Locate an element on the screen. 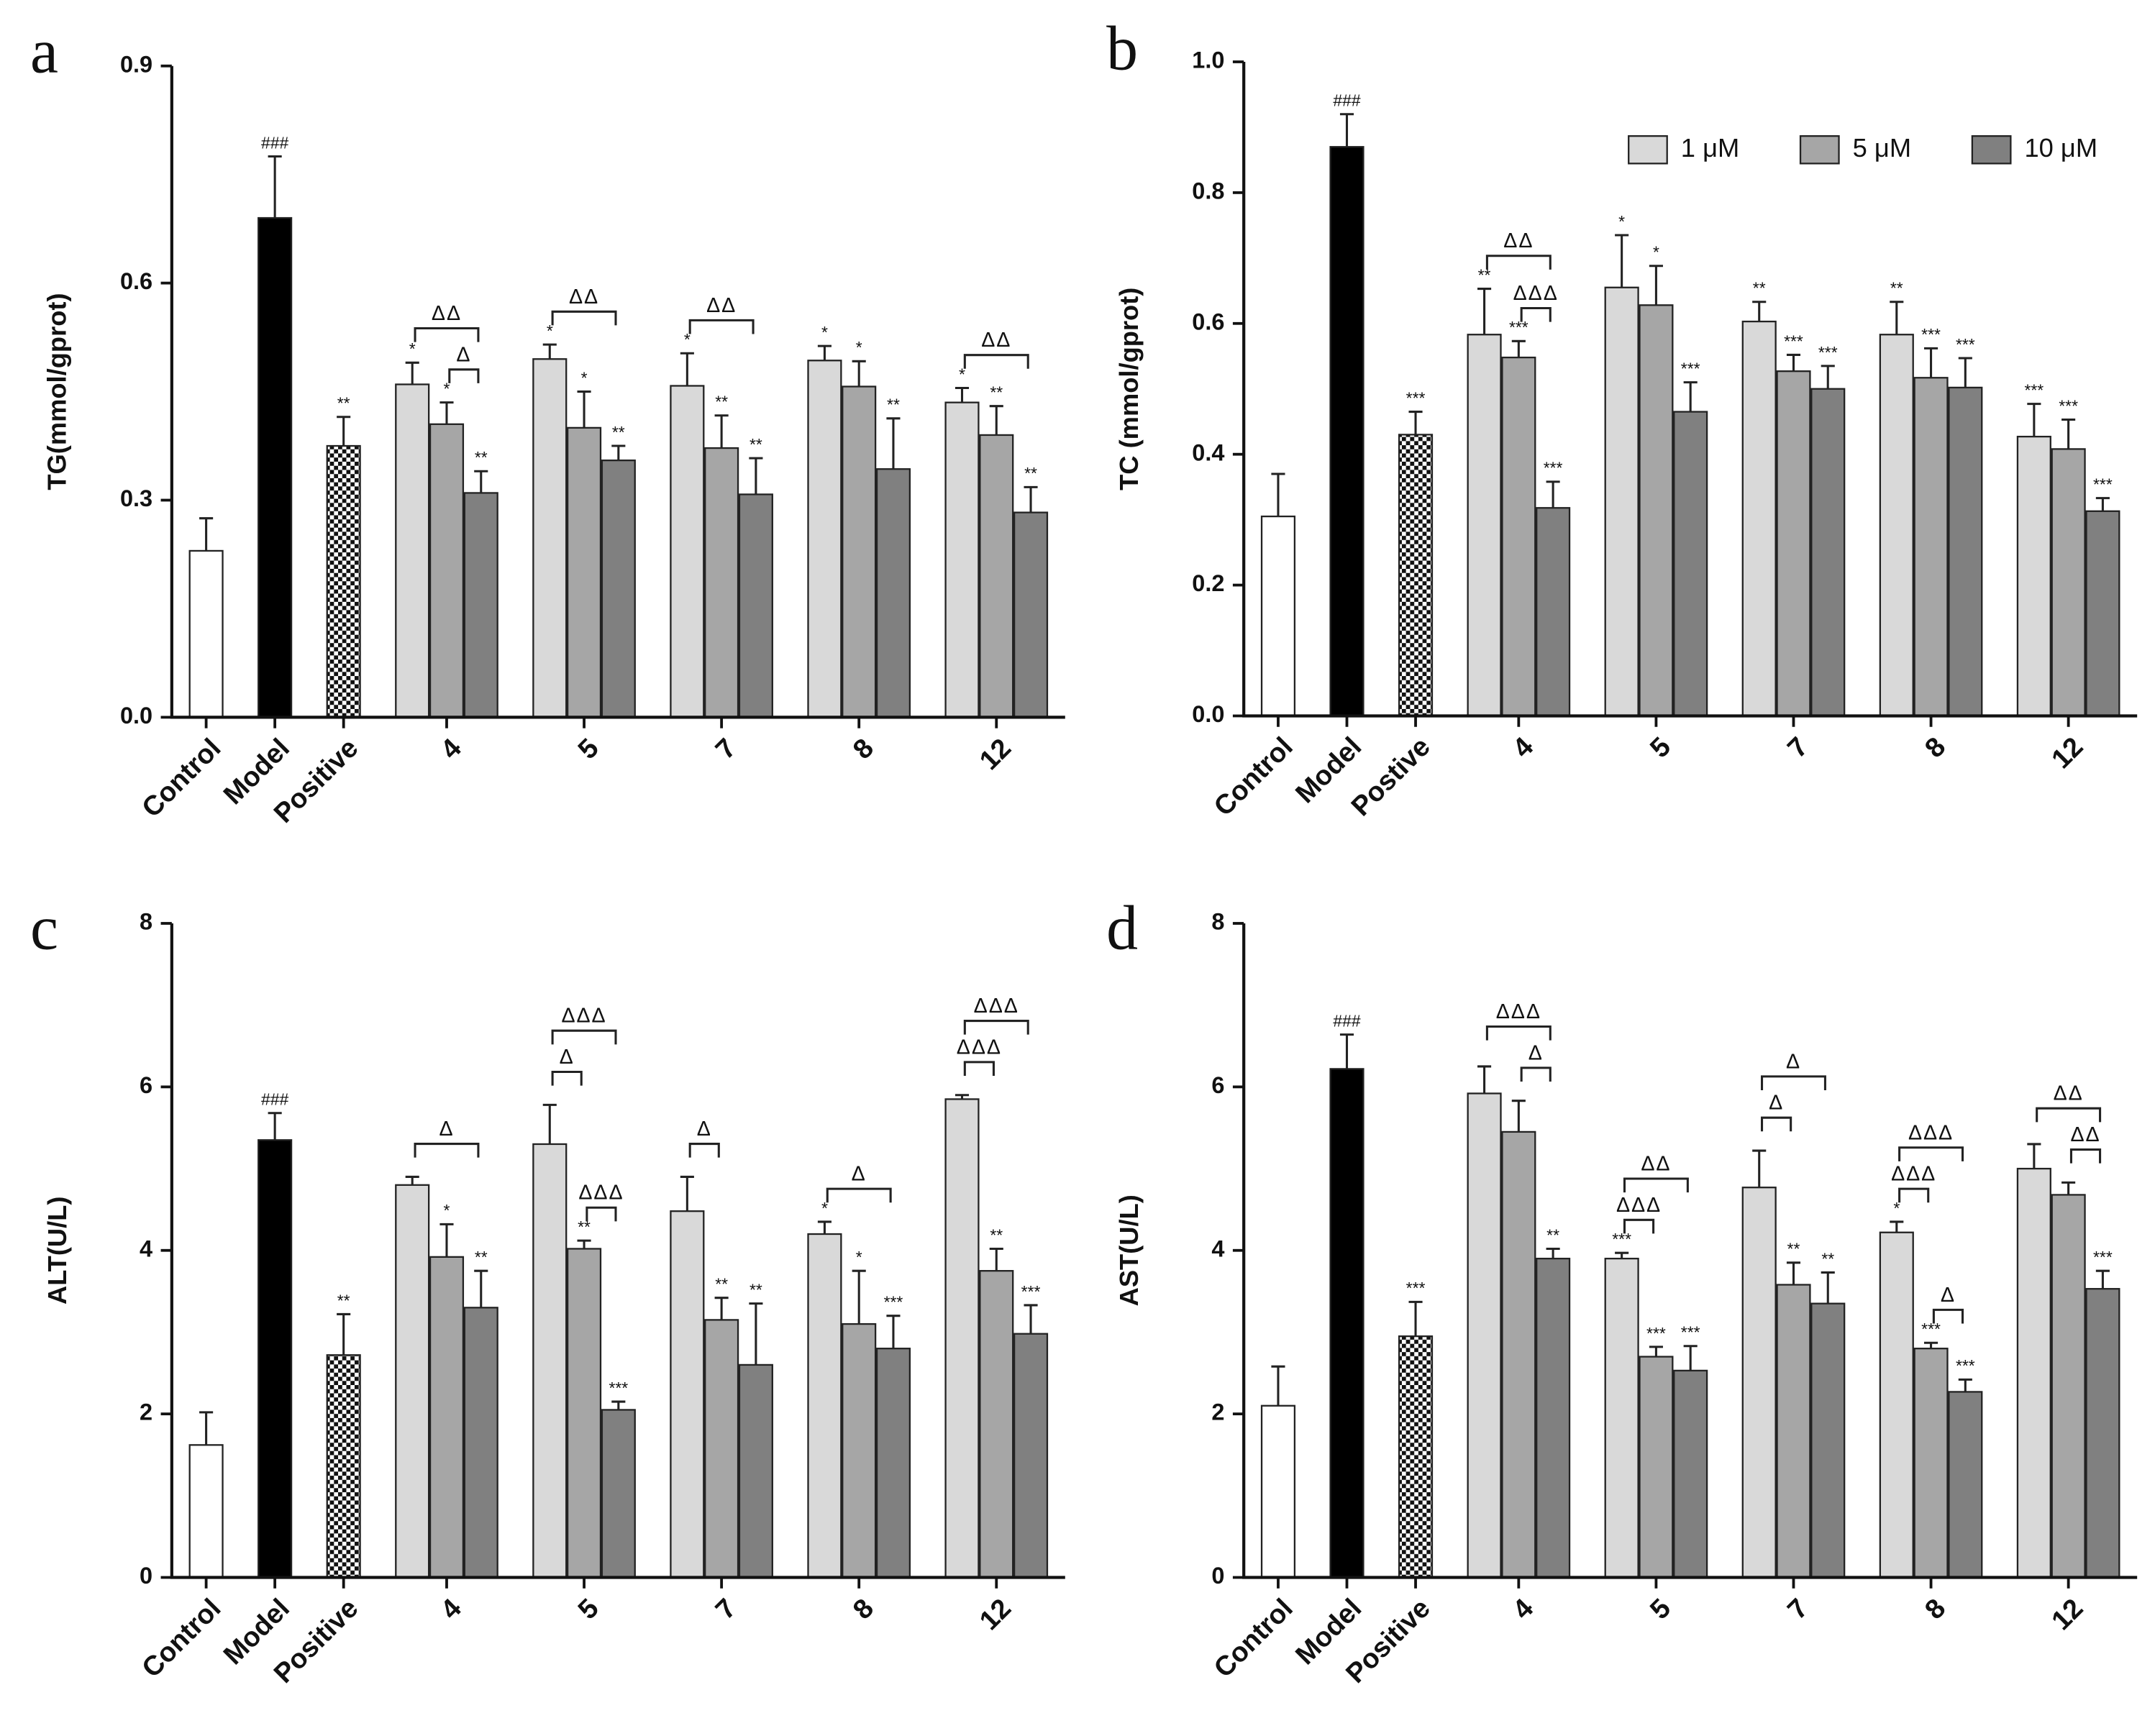 This screenshot has height=1736, width=2155. y-tick-label: 1.0 is located at coordinates (1208, 60).